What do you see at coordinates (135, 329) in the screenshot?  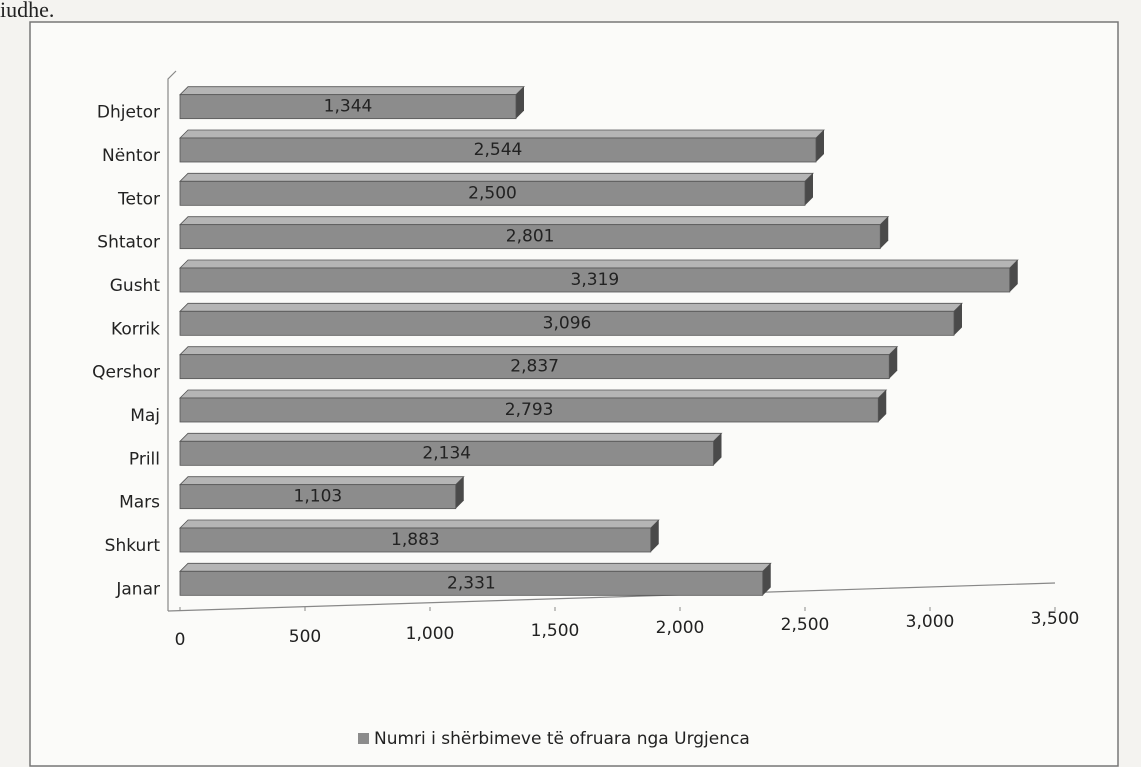 I see `y-tick-label: Korrik` at bounding box center [135, 329].